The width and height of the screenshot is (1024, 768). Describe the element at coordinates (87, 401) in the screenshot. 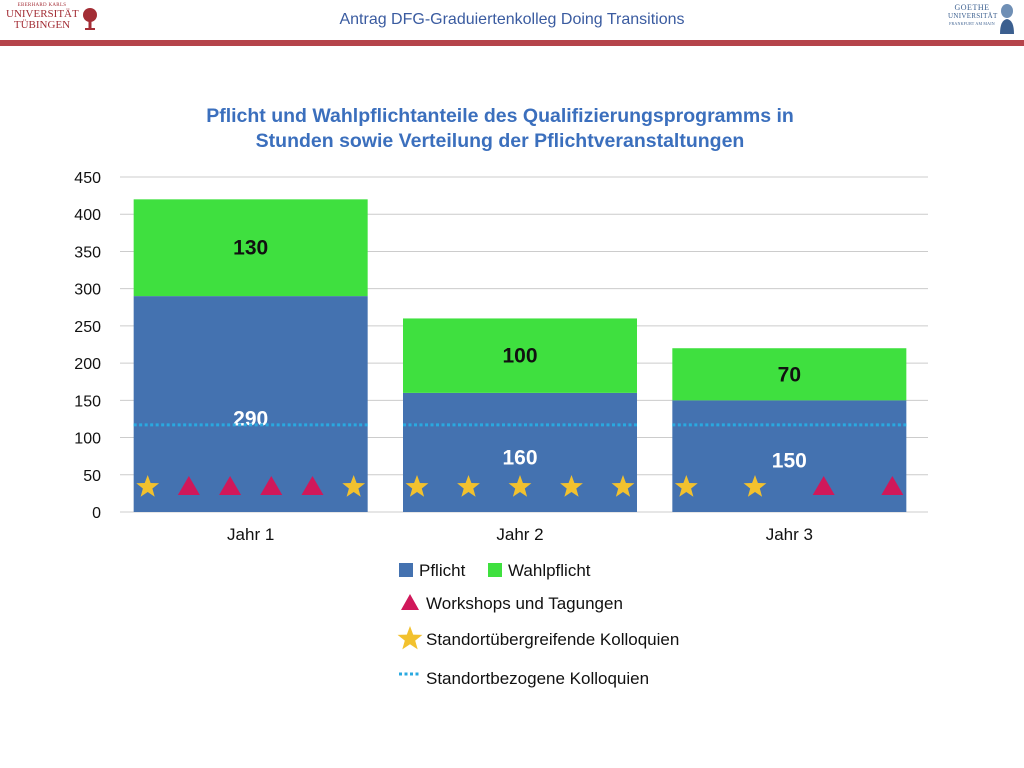

I see `y-tick-label: 150` at that location.